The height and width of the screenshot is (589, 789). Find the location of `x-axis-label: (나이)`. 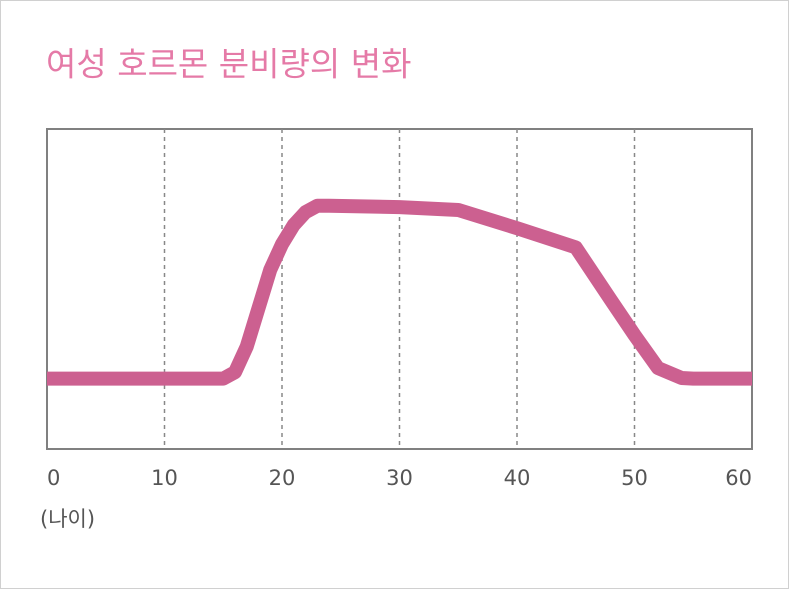

x-axis-label: (나이) is located at coordinates (67, 519).